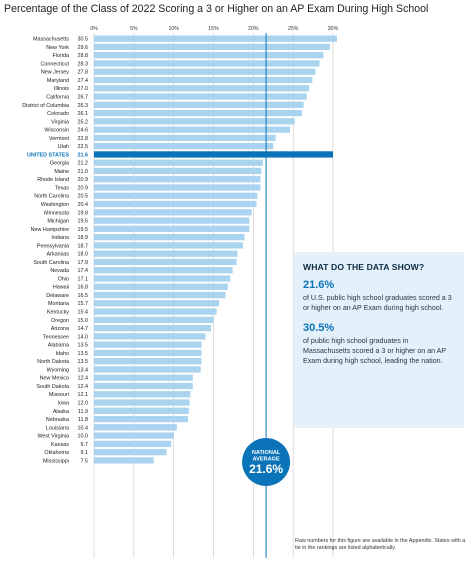  I want to click on x-tick-label: 20%, so click(253, 29).